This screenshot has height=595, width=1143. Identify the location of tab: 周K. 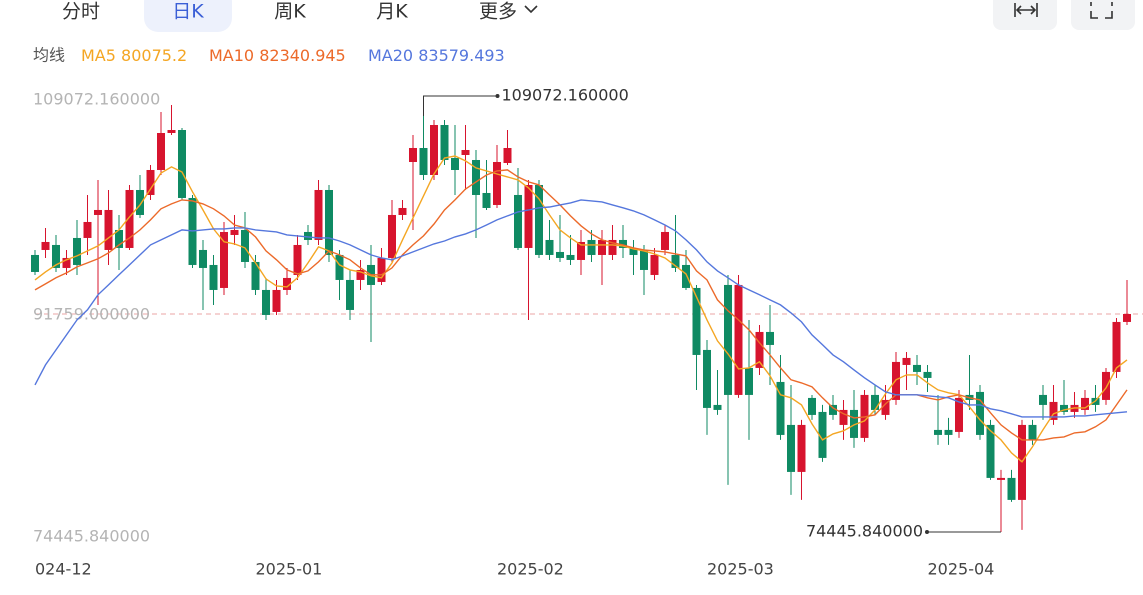
(290, 12).